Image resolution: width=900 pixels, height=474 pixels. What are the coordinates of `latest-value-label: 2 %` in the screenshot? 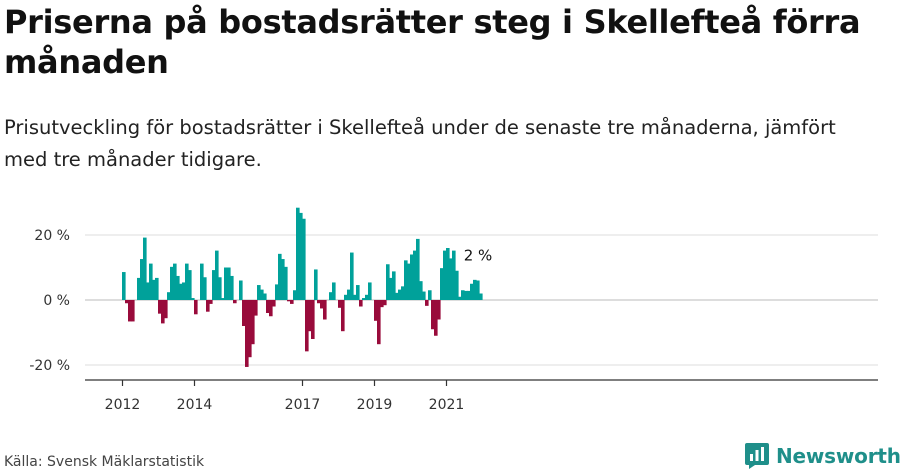 It's located at (478, 256).